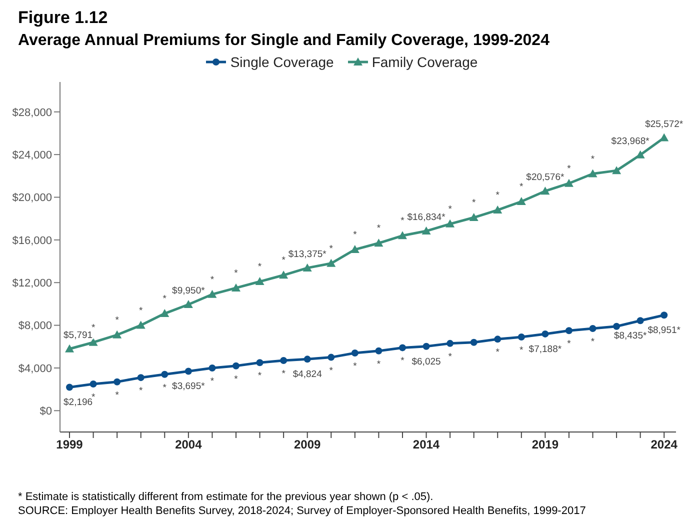 The height and width of the screenshot is (525, 698). I want to click on x-tick-label: 1999, so click(70, 445).